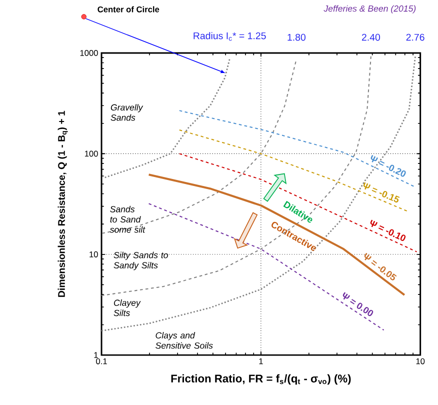  Describe the element at coordinates (371, 37) in the screenshot. I see `series-label: 2.40` at that location.